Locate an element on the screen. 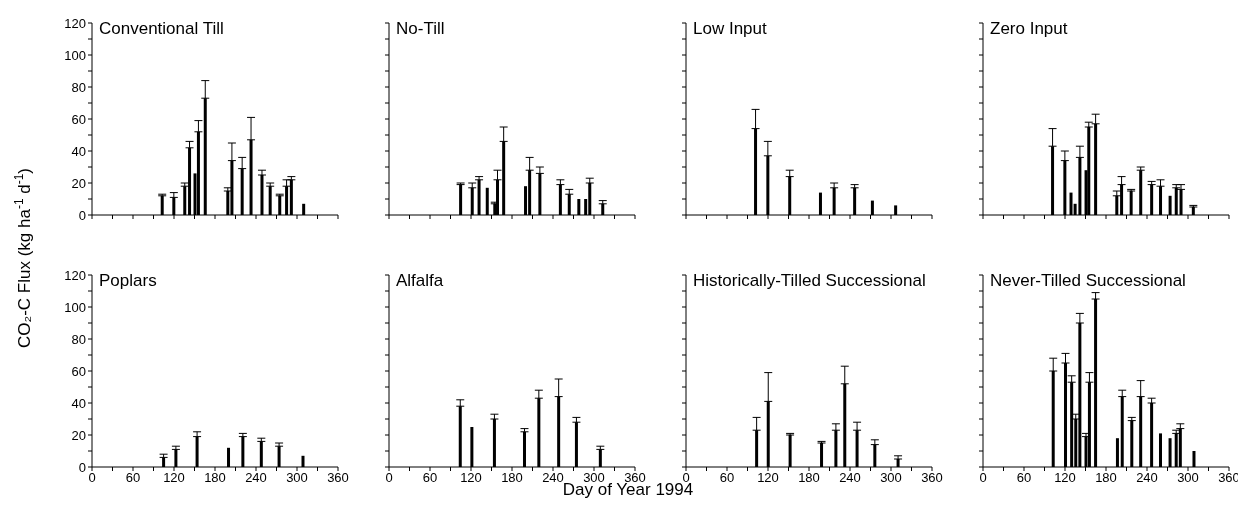 The height and width of the screenshot is (524, 1238). chart-title: Poplars is located at coordinates (128, 281).